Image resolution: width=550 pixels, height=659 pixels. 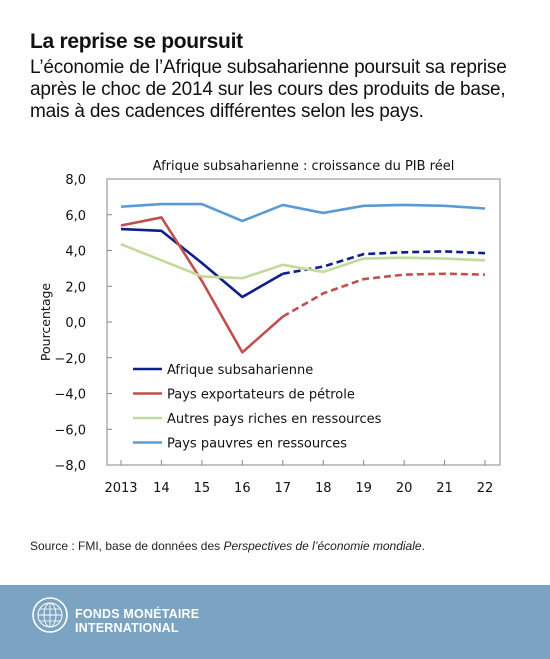 What do you see at coordinates (283, 488) in the screenshot?
I see `x-tick-label: 17` at bounding box center [283, 488].